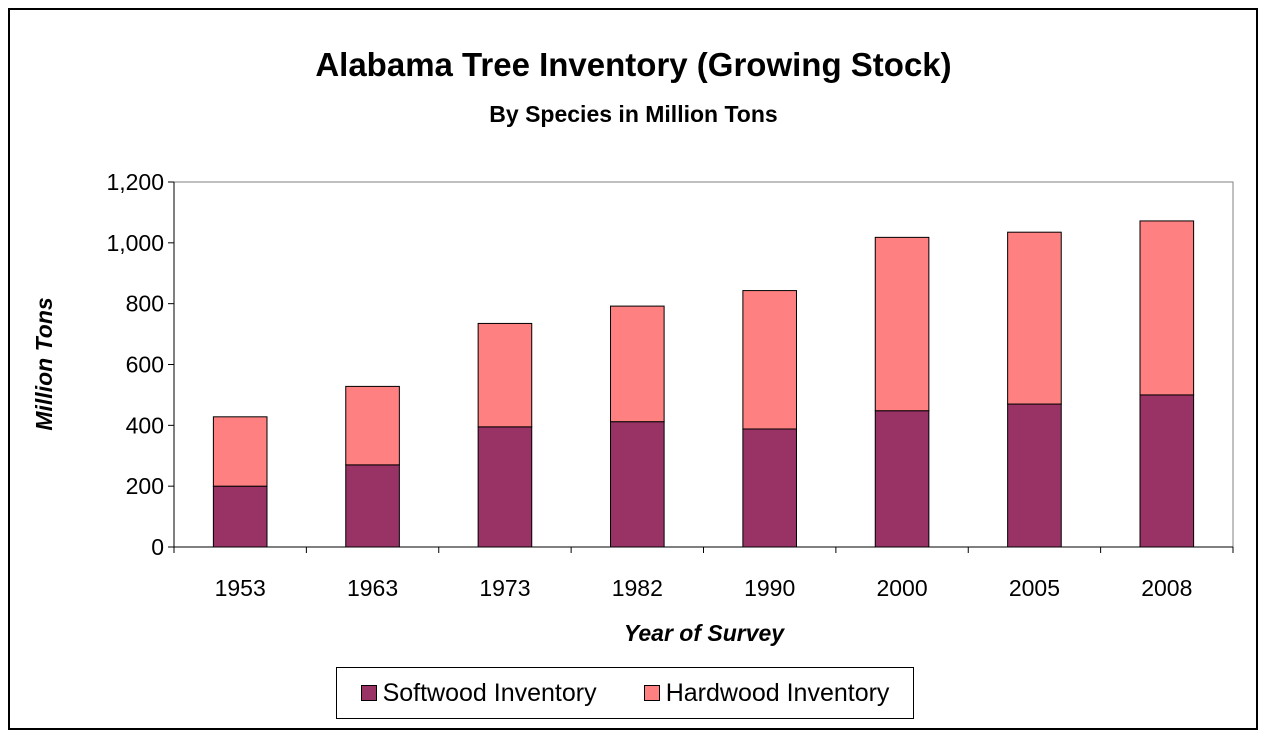 The image size is (1267, 739). I want to click on hardwood-bar-1973, so click(505, 375).